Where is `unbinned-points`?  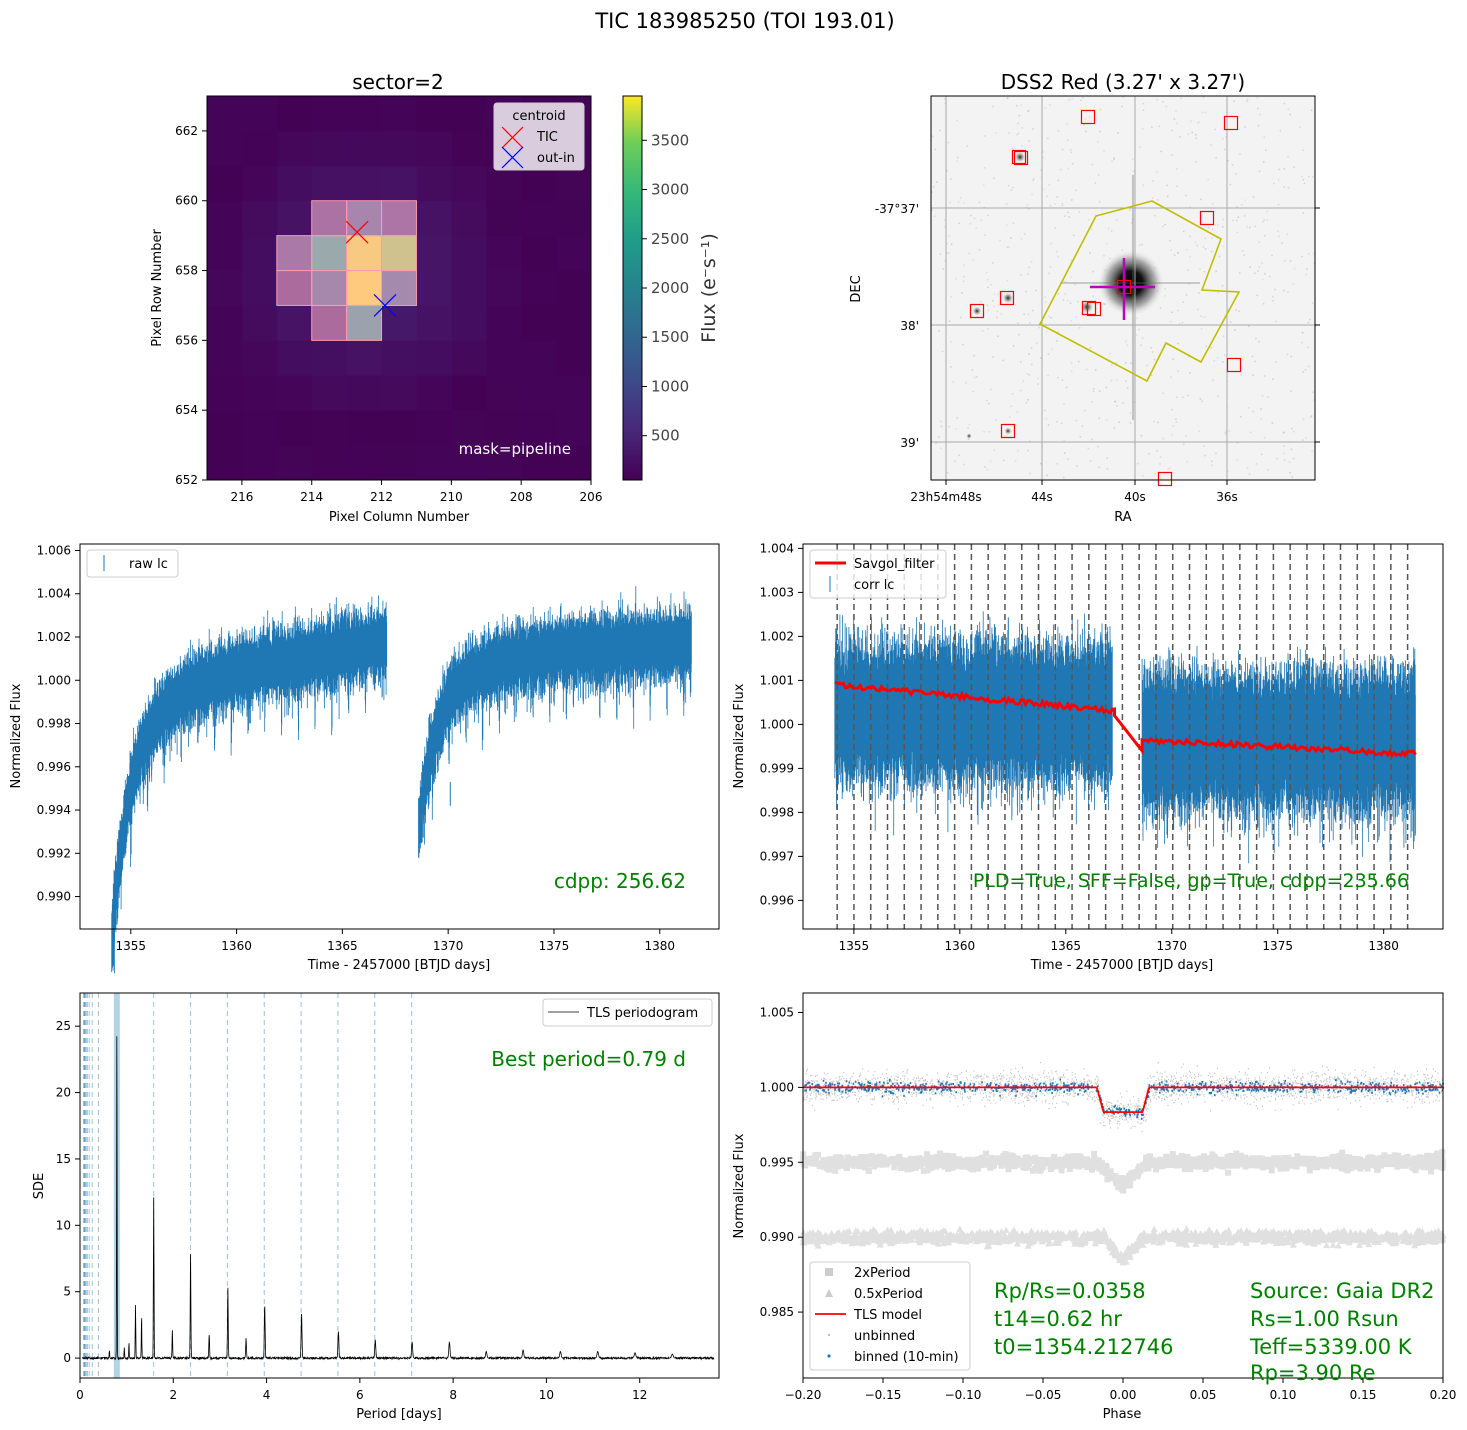 unbinned-points is located at coordinates (1123, 1097).